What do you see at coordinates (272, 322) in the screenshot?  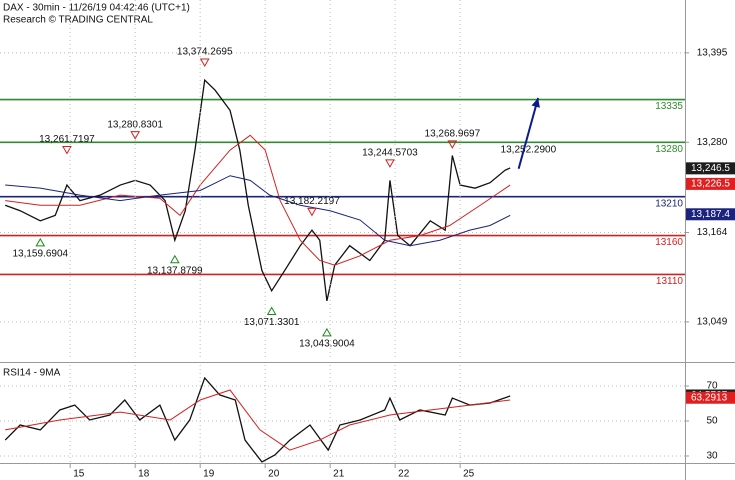 I see `annotation-label: 13,071.3301` at bounding box center [272, 322].